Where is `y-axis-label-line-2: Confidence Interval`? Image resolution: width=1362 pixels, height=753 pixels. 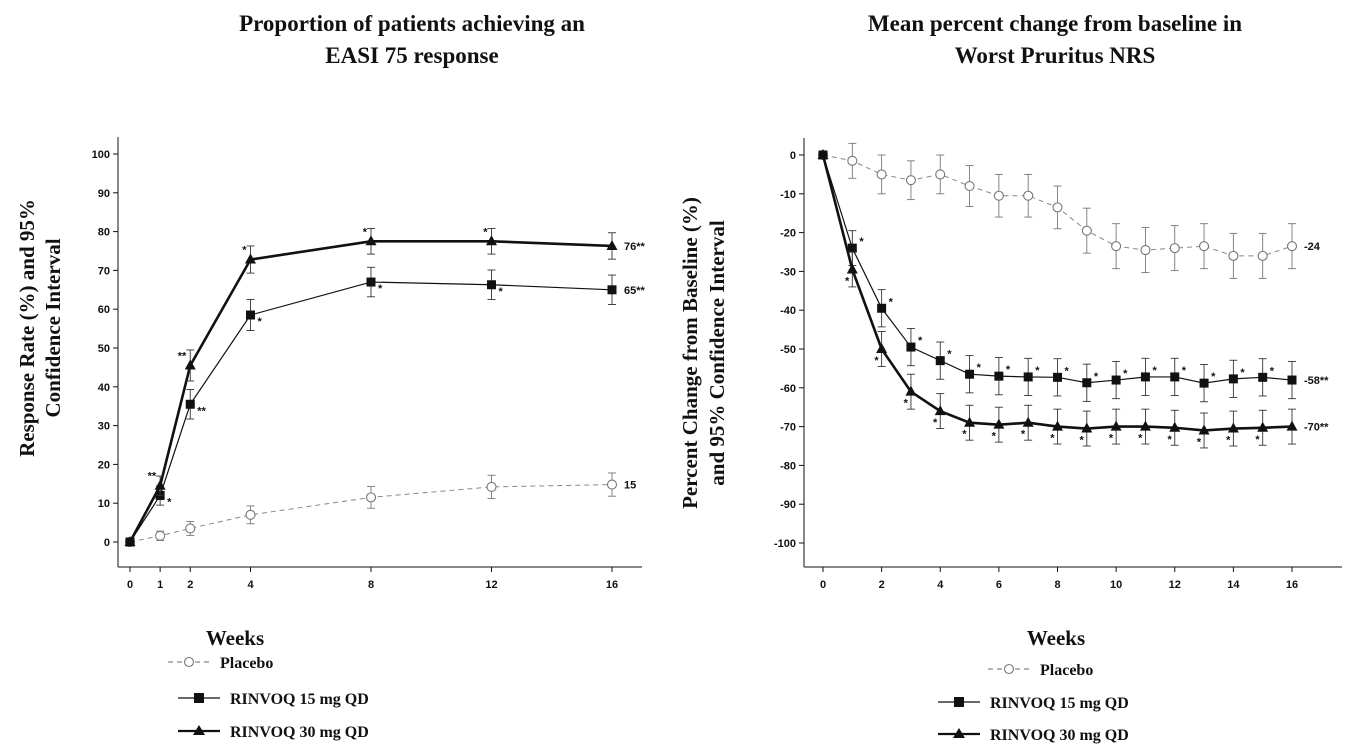
y-axis-label-line-2: Confidence Interval is located at coordinates (53, 327).